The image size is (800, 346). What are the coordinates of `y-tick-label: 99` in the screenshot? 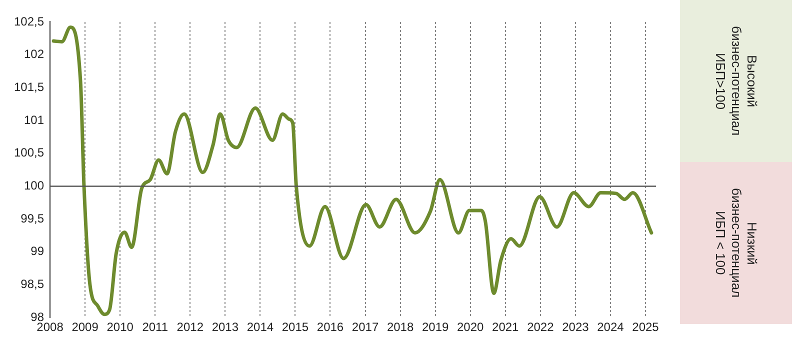 It's located at (37, 251).